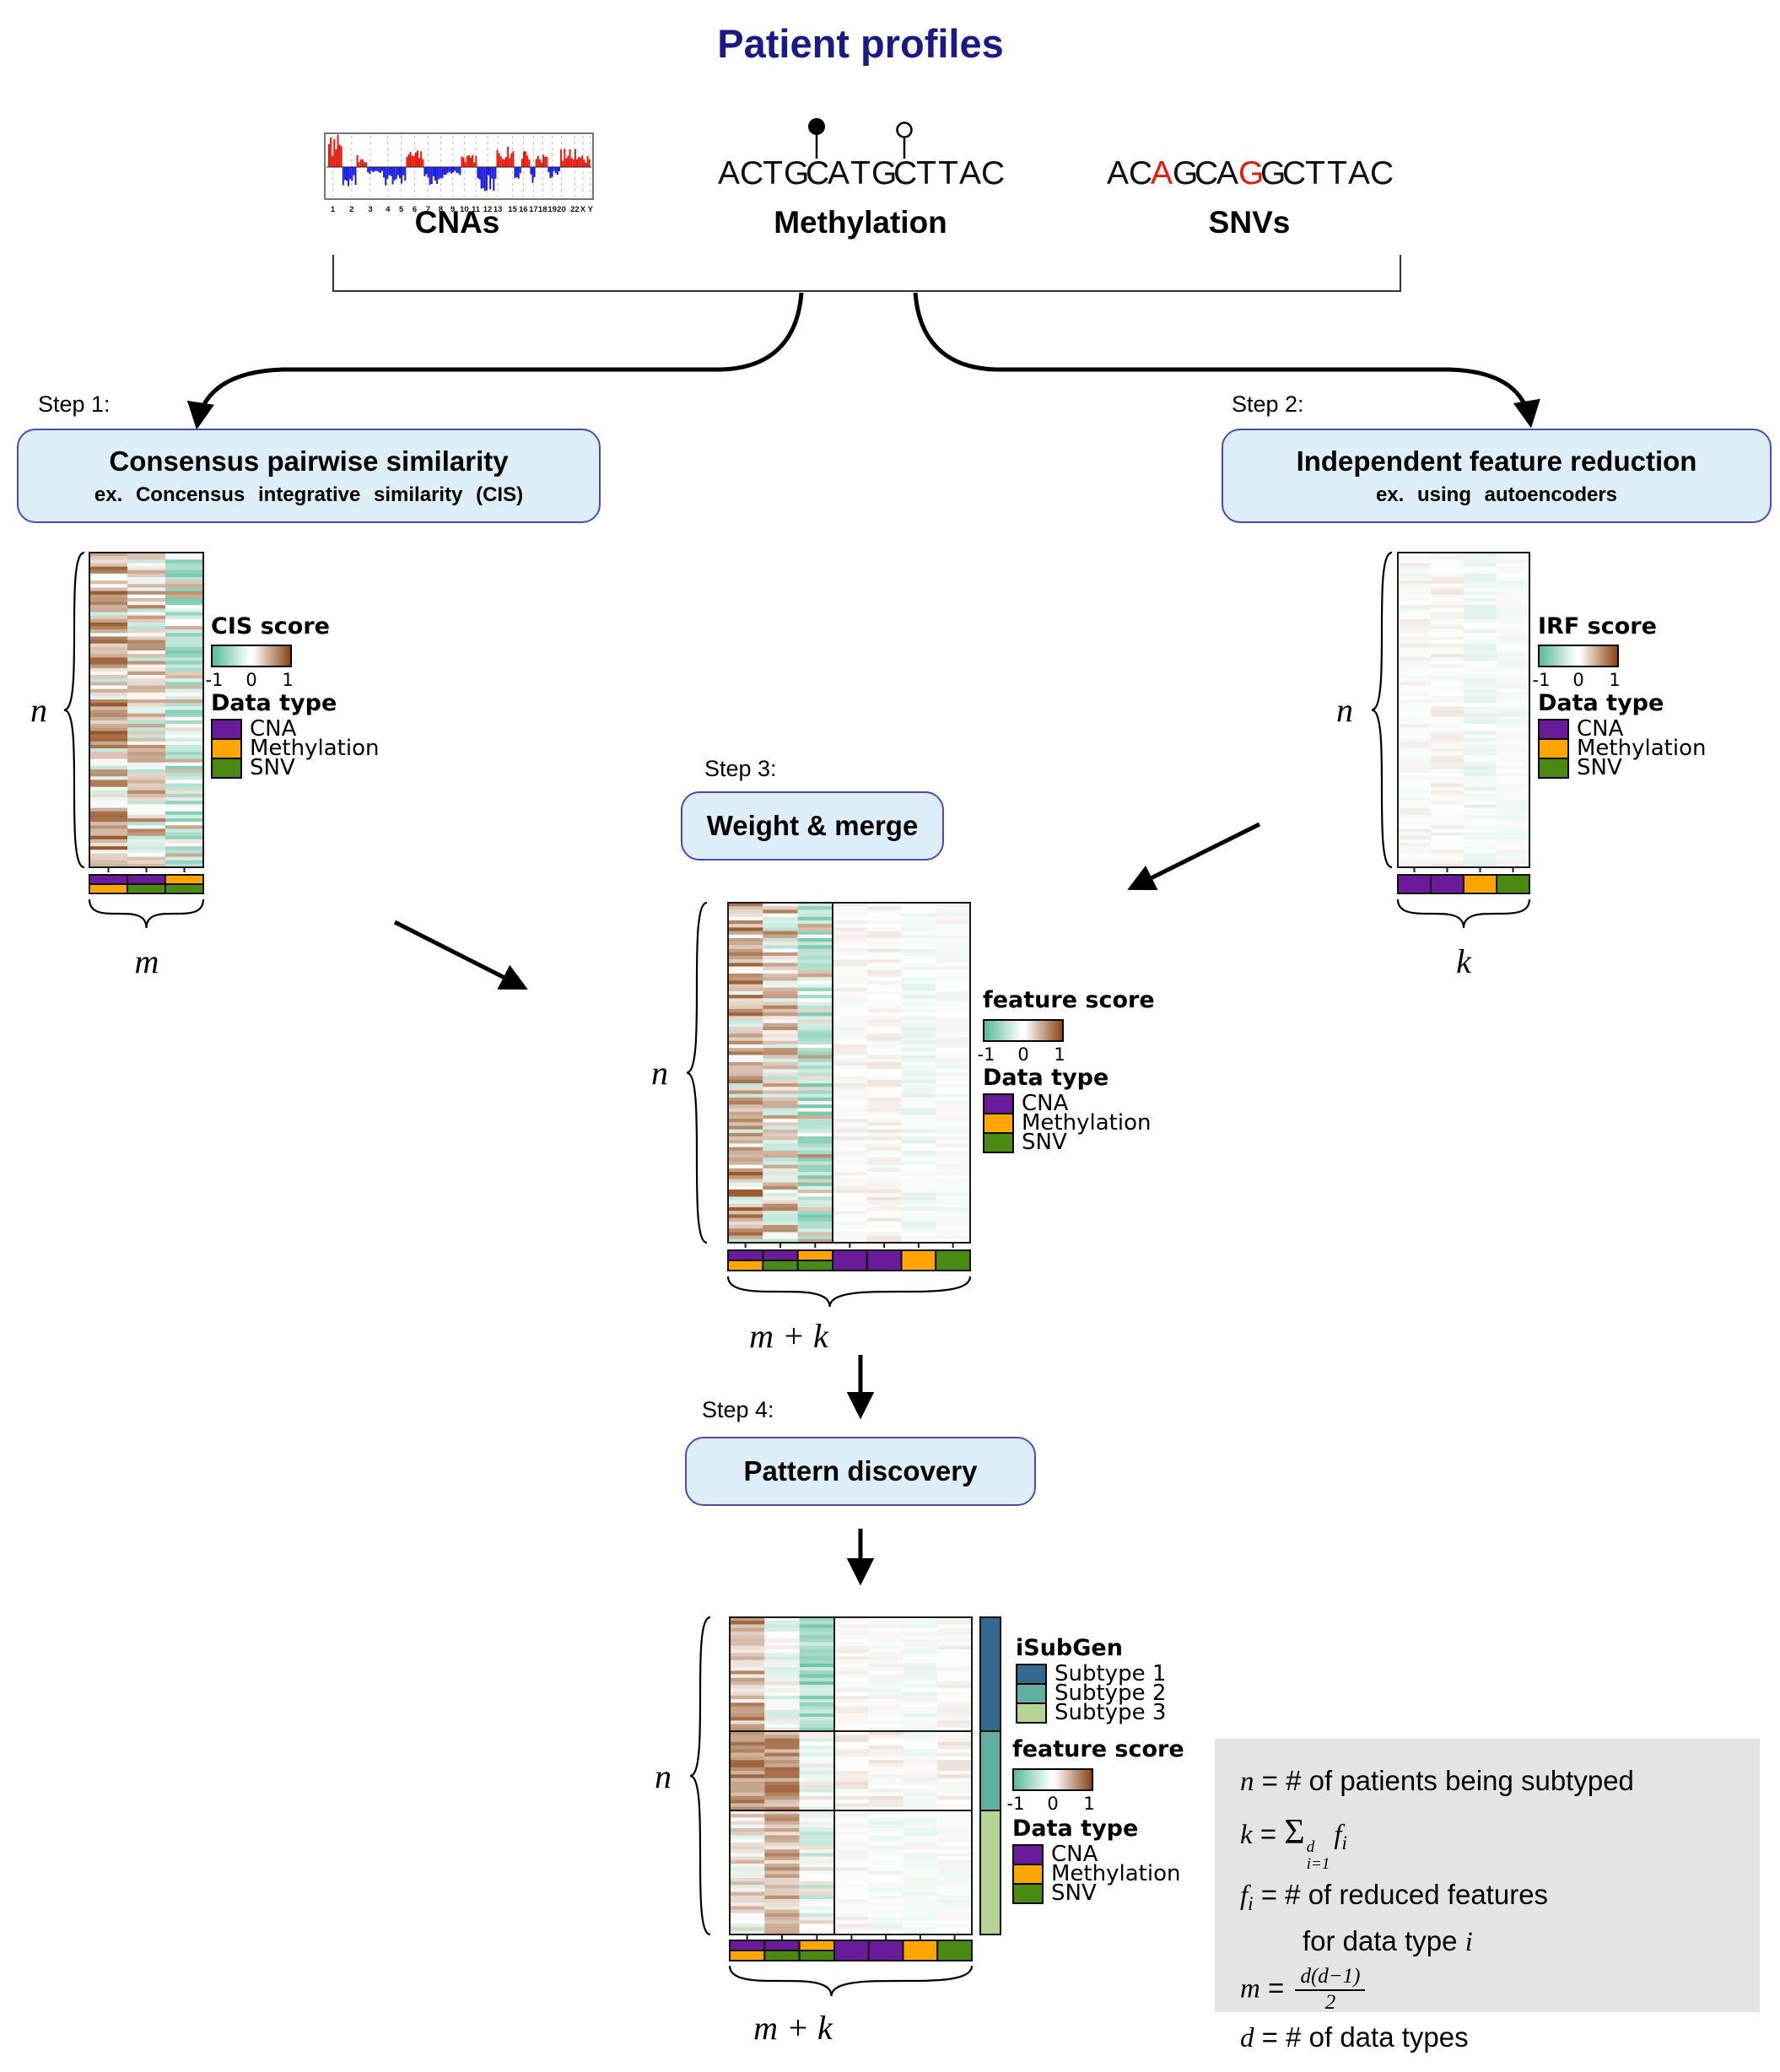  I want to click on def-n-symbol: n, so click(1247, 1782).